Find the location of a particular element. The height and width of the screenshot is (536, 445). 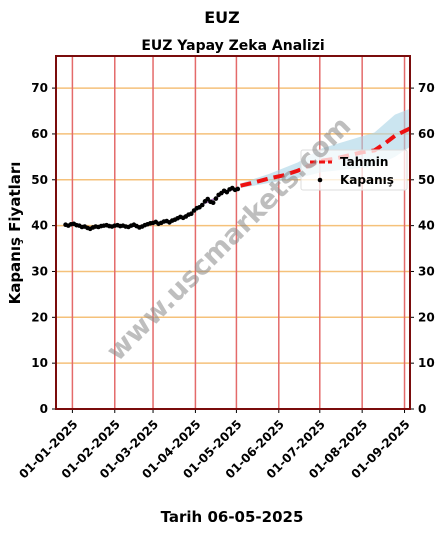

legend-closing-swatch is located at coordinates (320, 180).